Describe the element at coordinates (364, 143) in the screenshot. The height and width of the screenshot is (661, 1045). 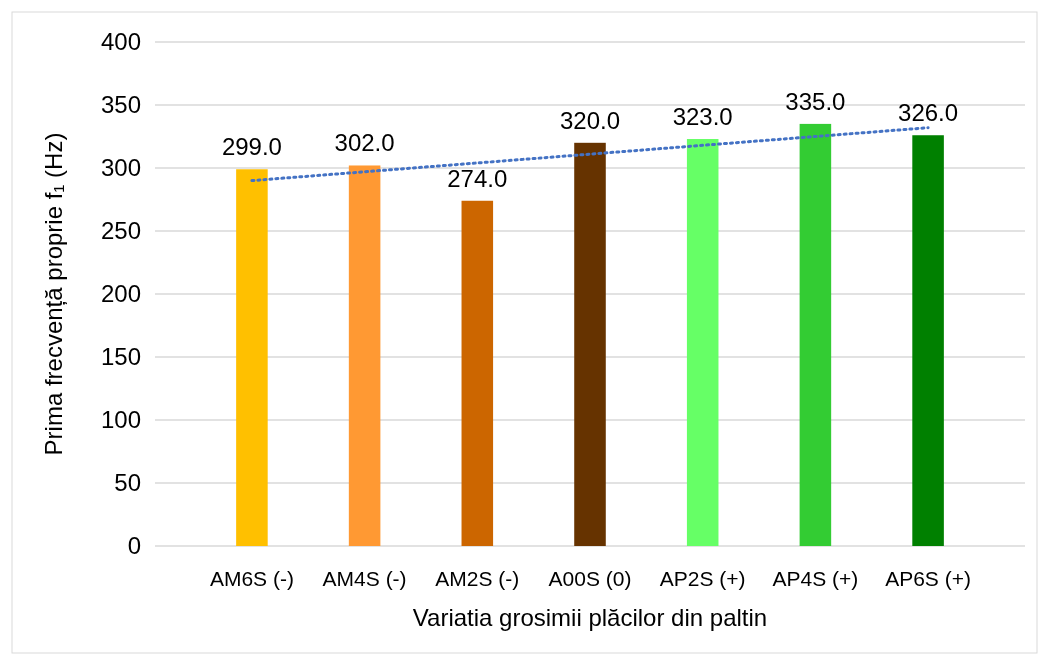
I see `data-label: 302.0` at that location.